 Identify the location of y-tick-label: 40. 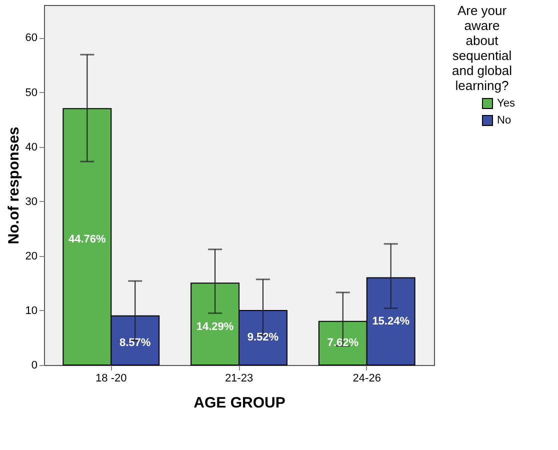
(31, 147).